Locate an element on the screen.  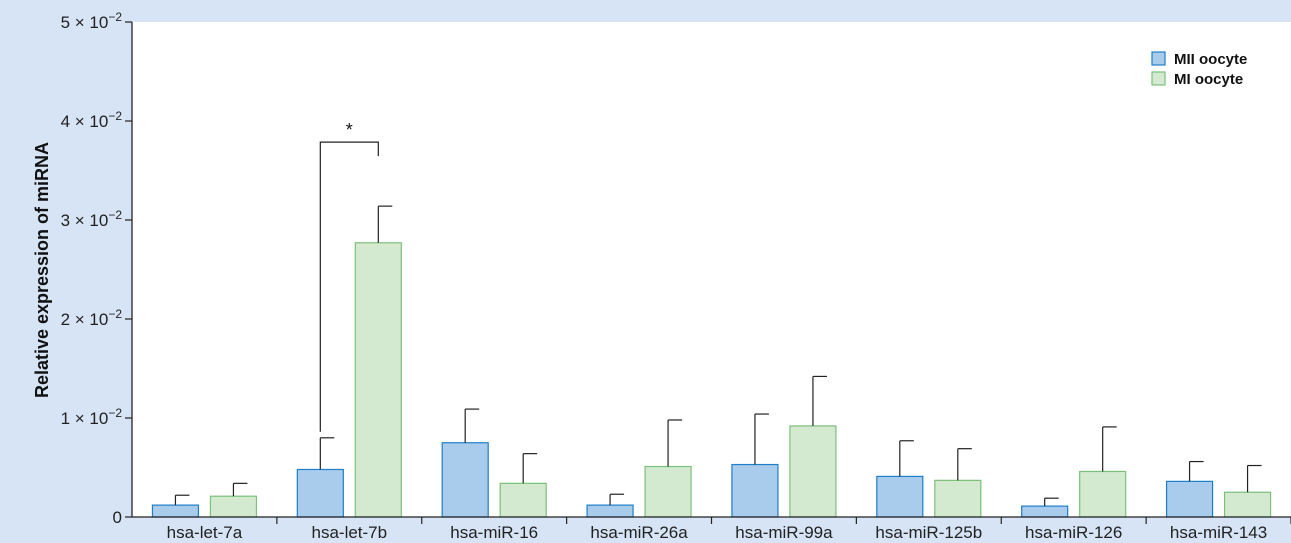
bar-mi-hsa-let-7a is located at coordinates (233, 506).